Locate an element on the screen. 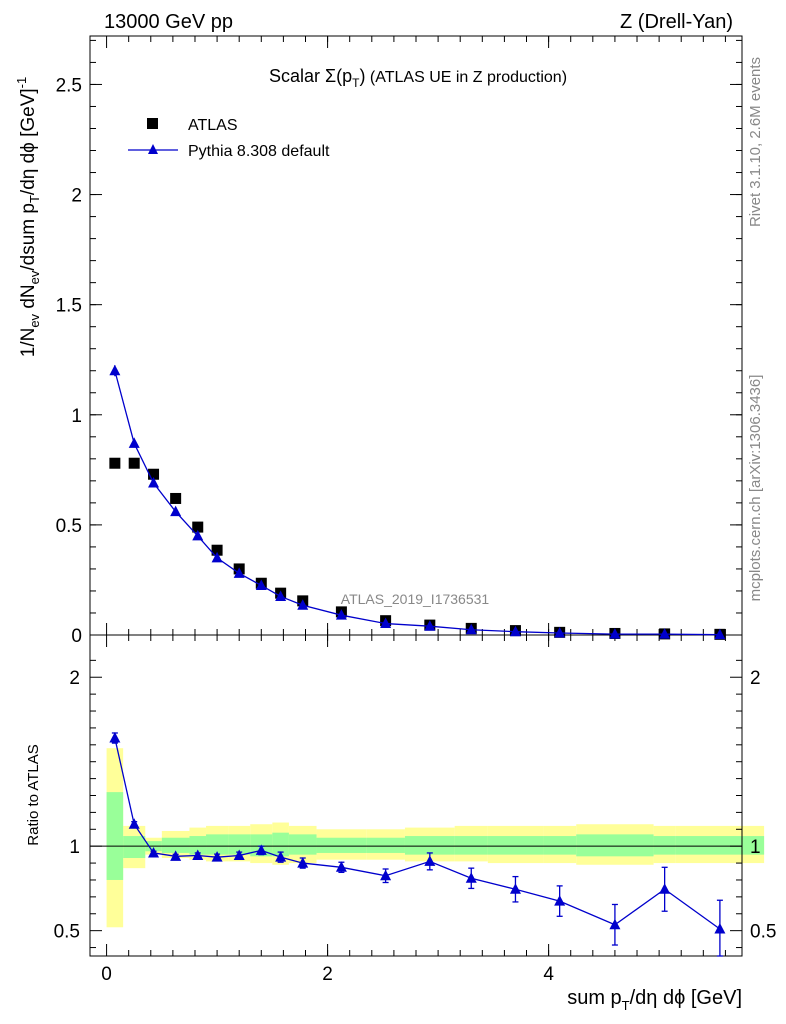 The width and height of the screenshot is (786, 1024). header-left: 13000 GeV pp is located at coordinates (168, 22).